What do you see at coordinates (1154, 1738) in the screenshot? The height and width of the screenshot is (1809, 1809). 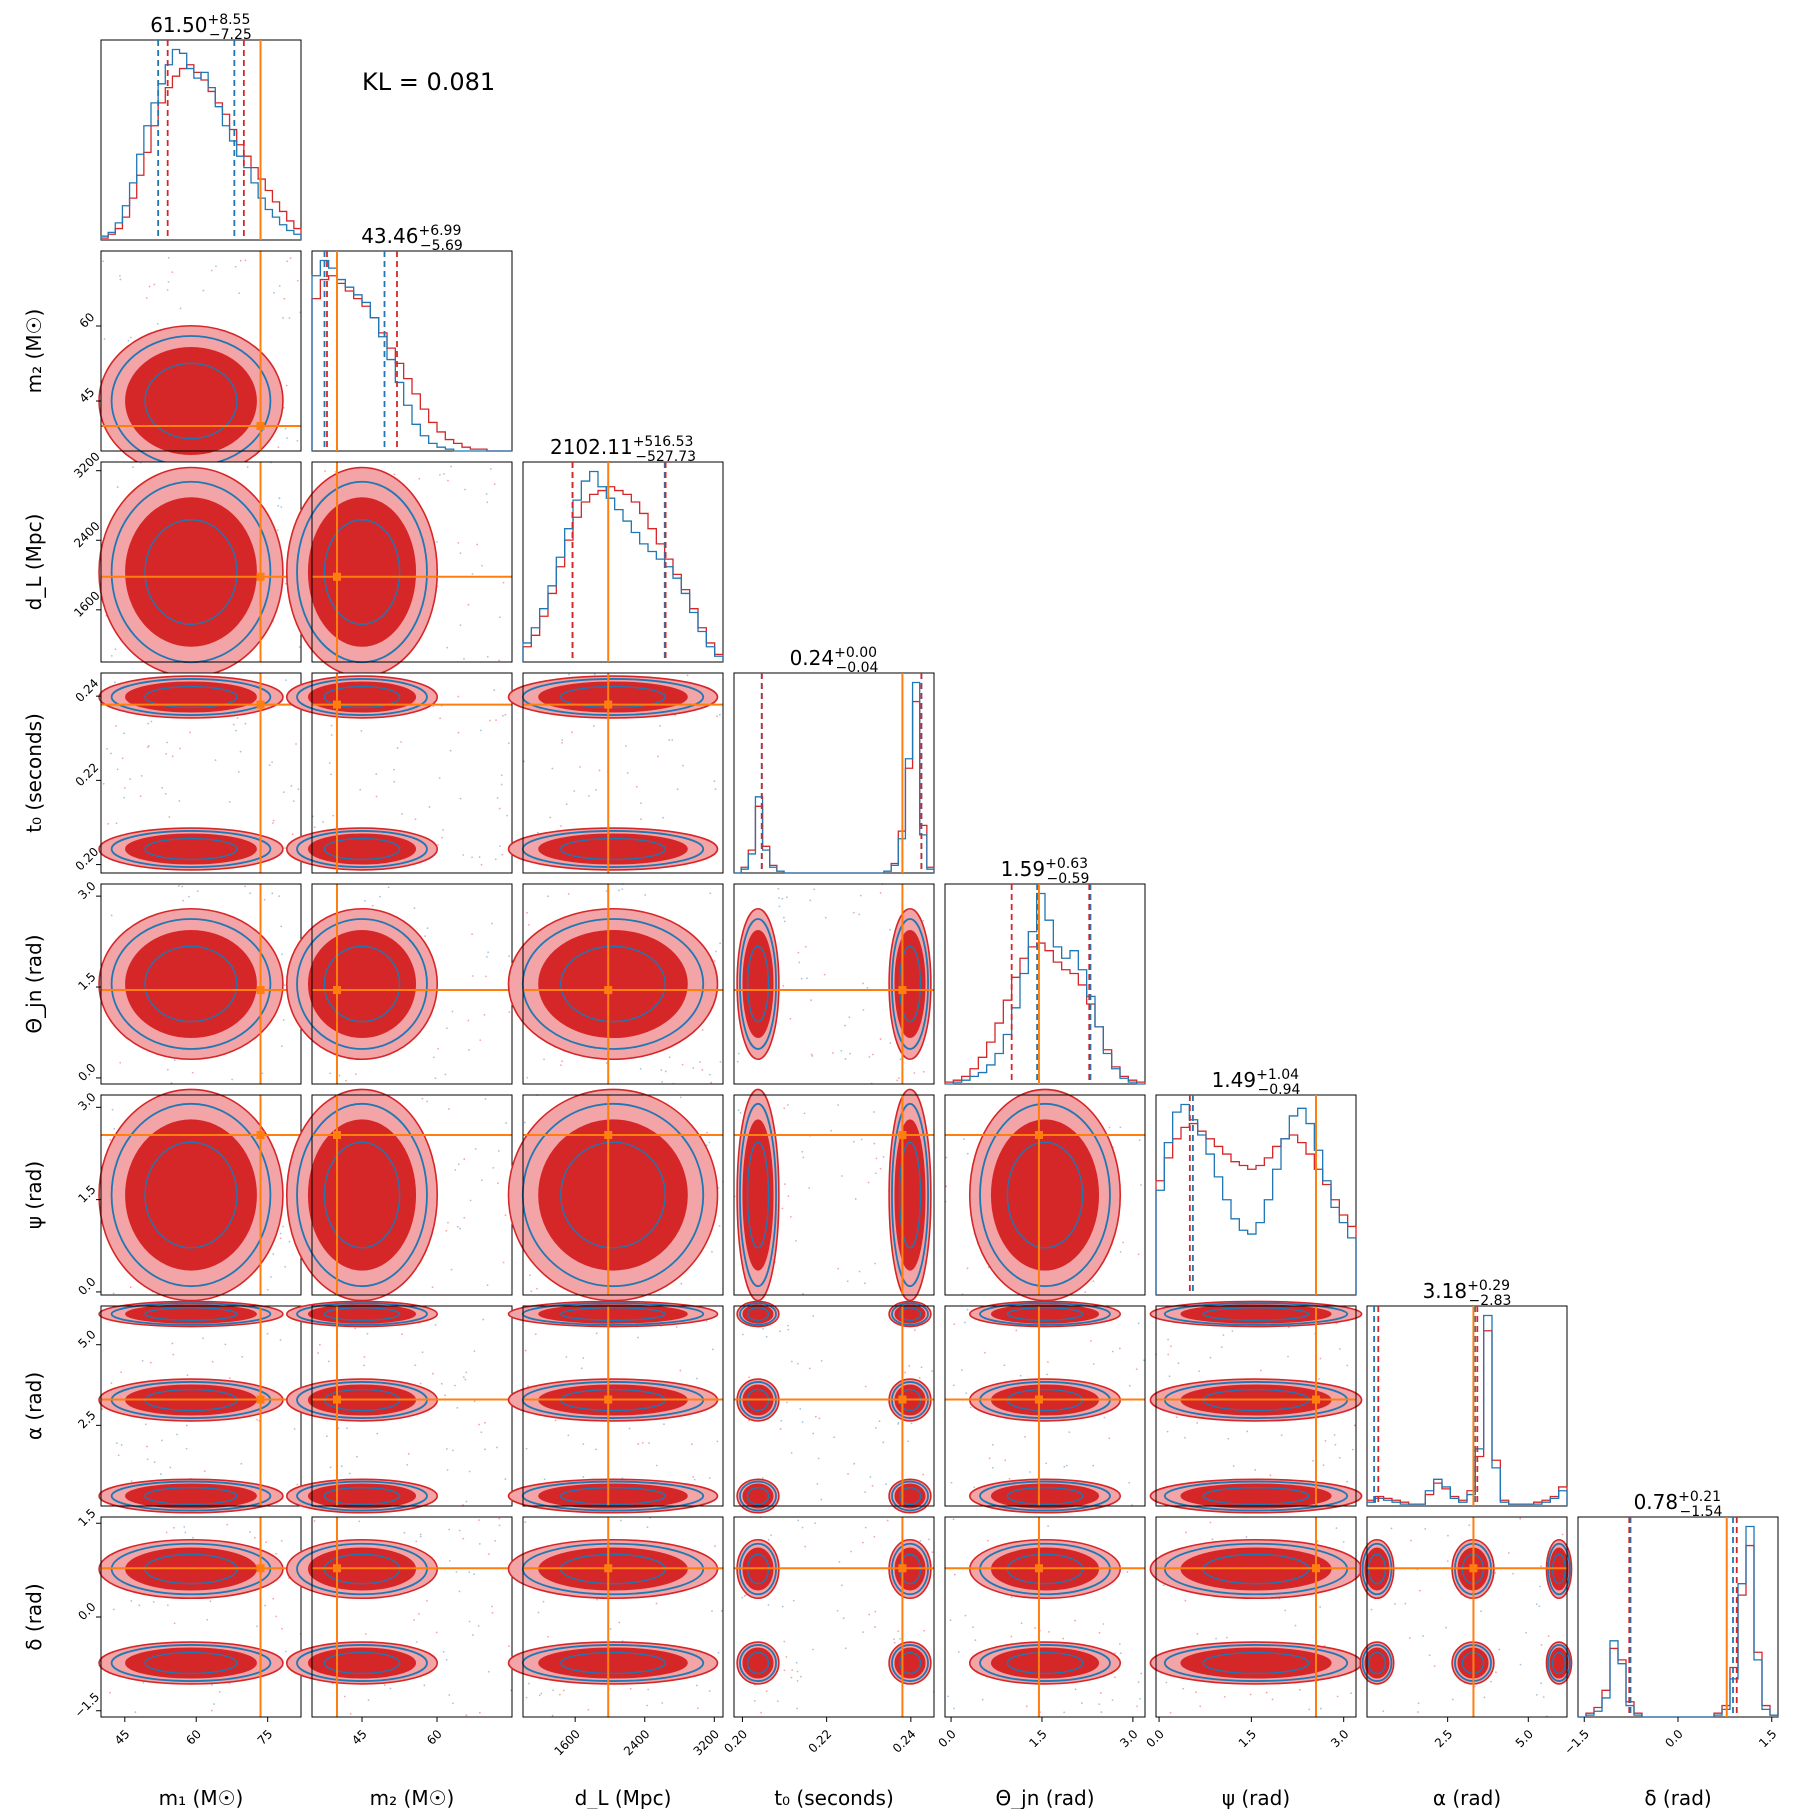 I see `x-tick-label: 0.0` at bounding box center [1154, 1738].